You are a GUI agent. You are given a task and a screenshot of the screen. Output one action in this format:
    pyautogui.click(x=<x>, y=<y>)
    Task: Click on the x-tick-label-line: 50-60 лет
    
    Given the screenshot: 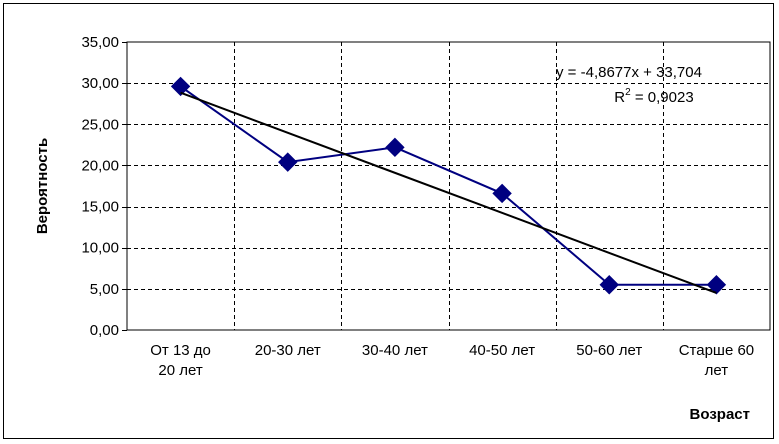 What is the action you would take?
    pyautogui.click(x=609, y=350)
    